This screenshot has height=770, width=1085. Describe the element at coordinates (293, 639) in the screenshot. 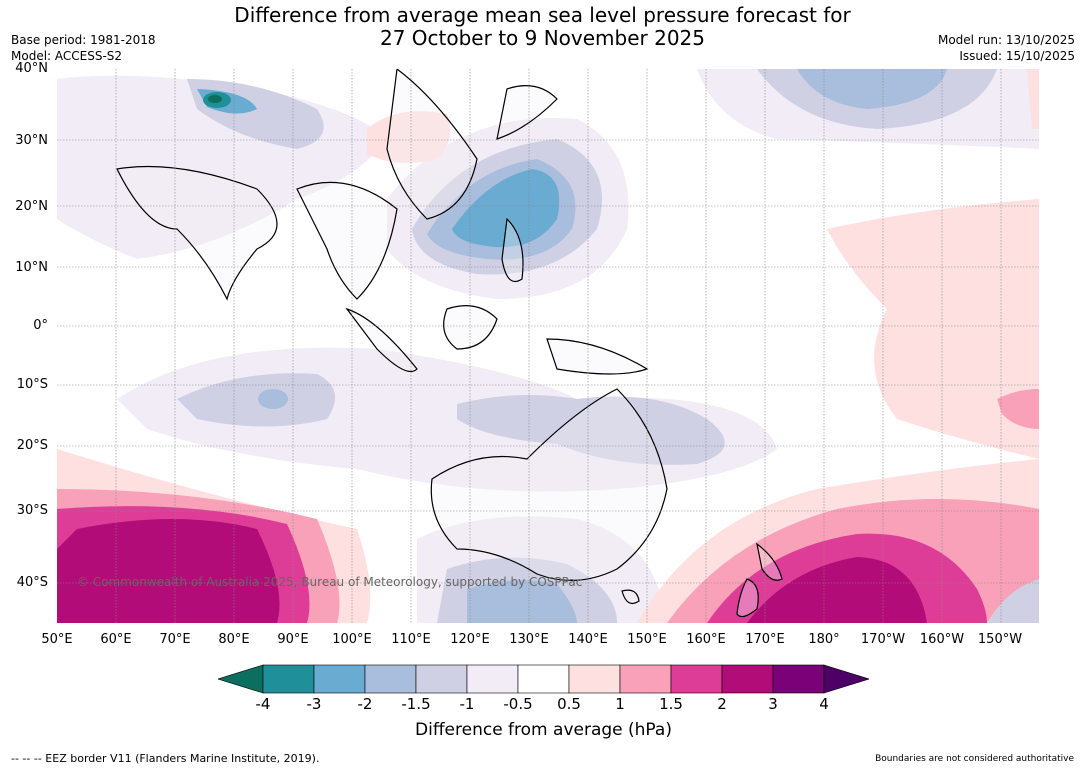

I see `lon-label-90e: 90°E` at that location.